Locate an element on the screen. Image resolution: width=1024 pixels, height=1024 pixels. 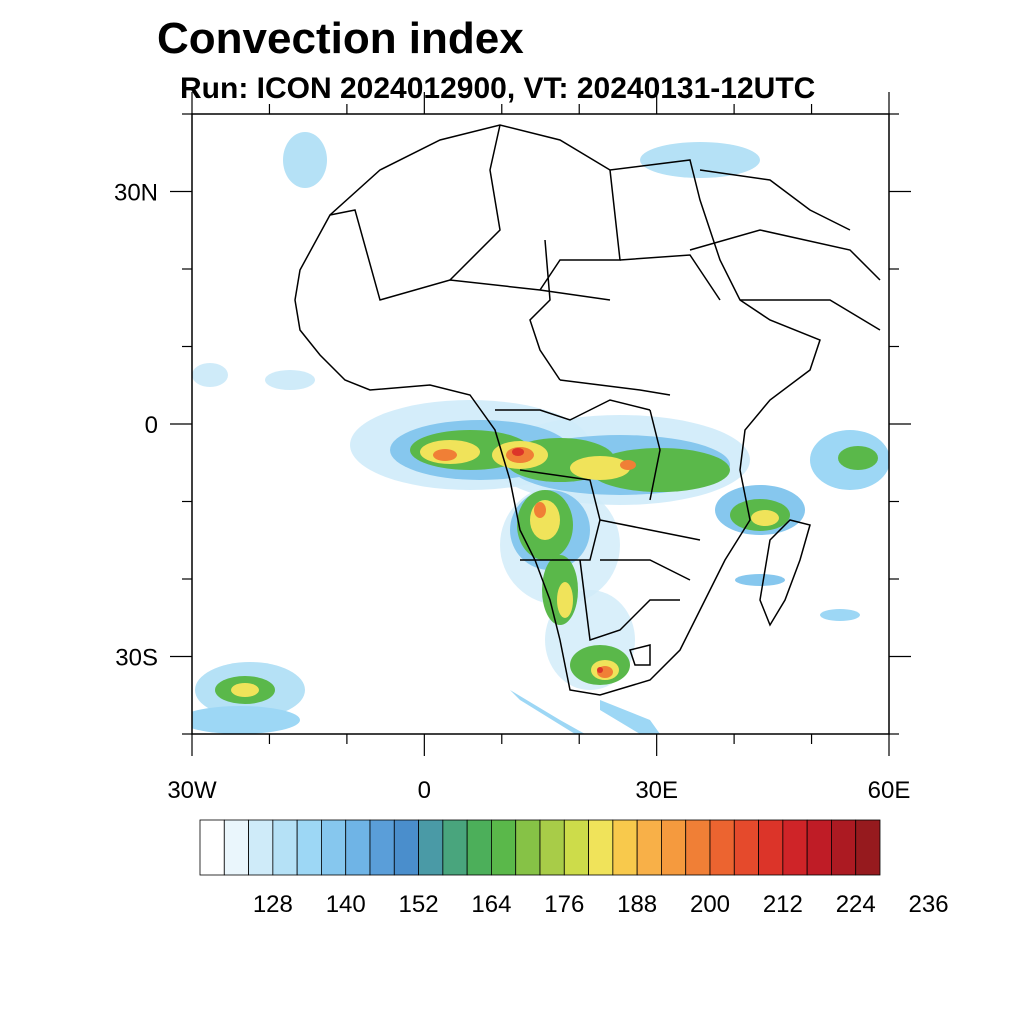
lat-tick-label: 30N is located at coordinates (136, 193).